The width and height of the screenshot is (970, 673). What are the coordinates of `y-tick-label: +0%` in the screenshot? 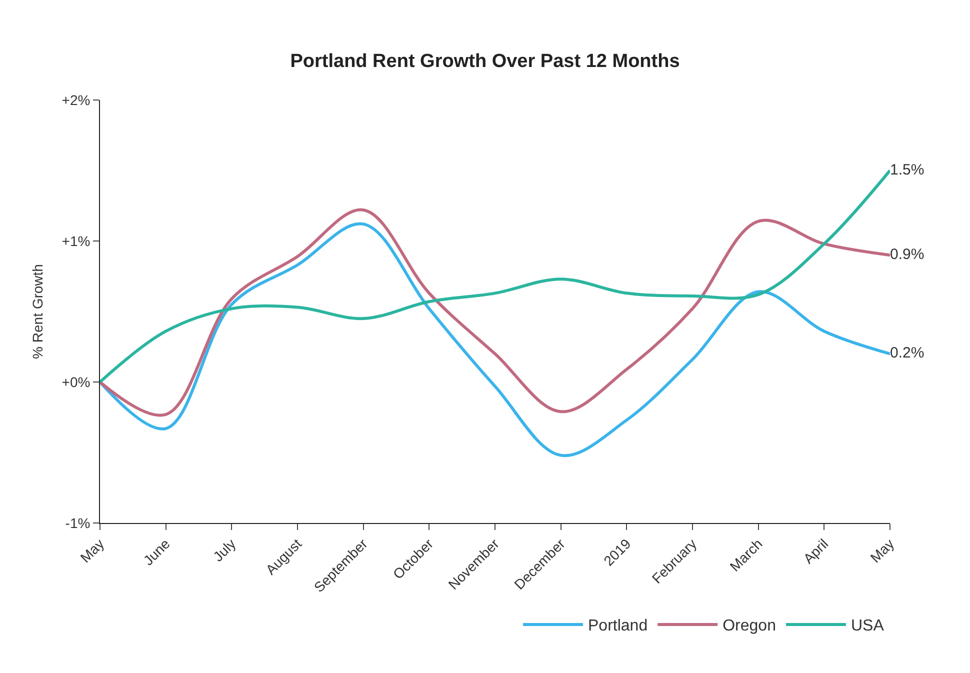 It's located at (76, 382).